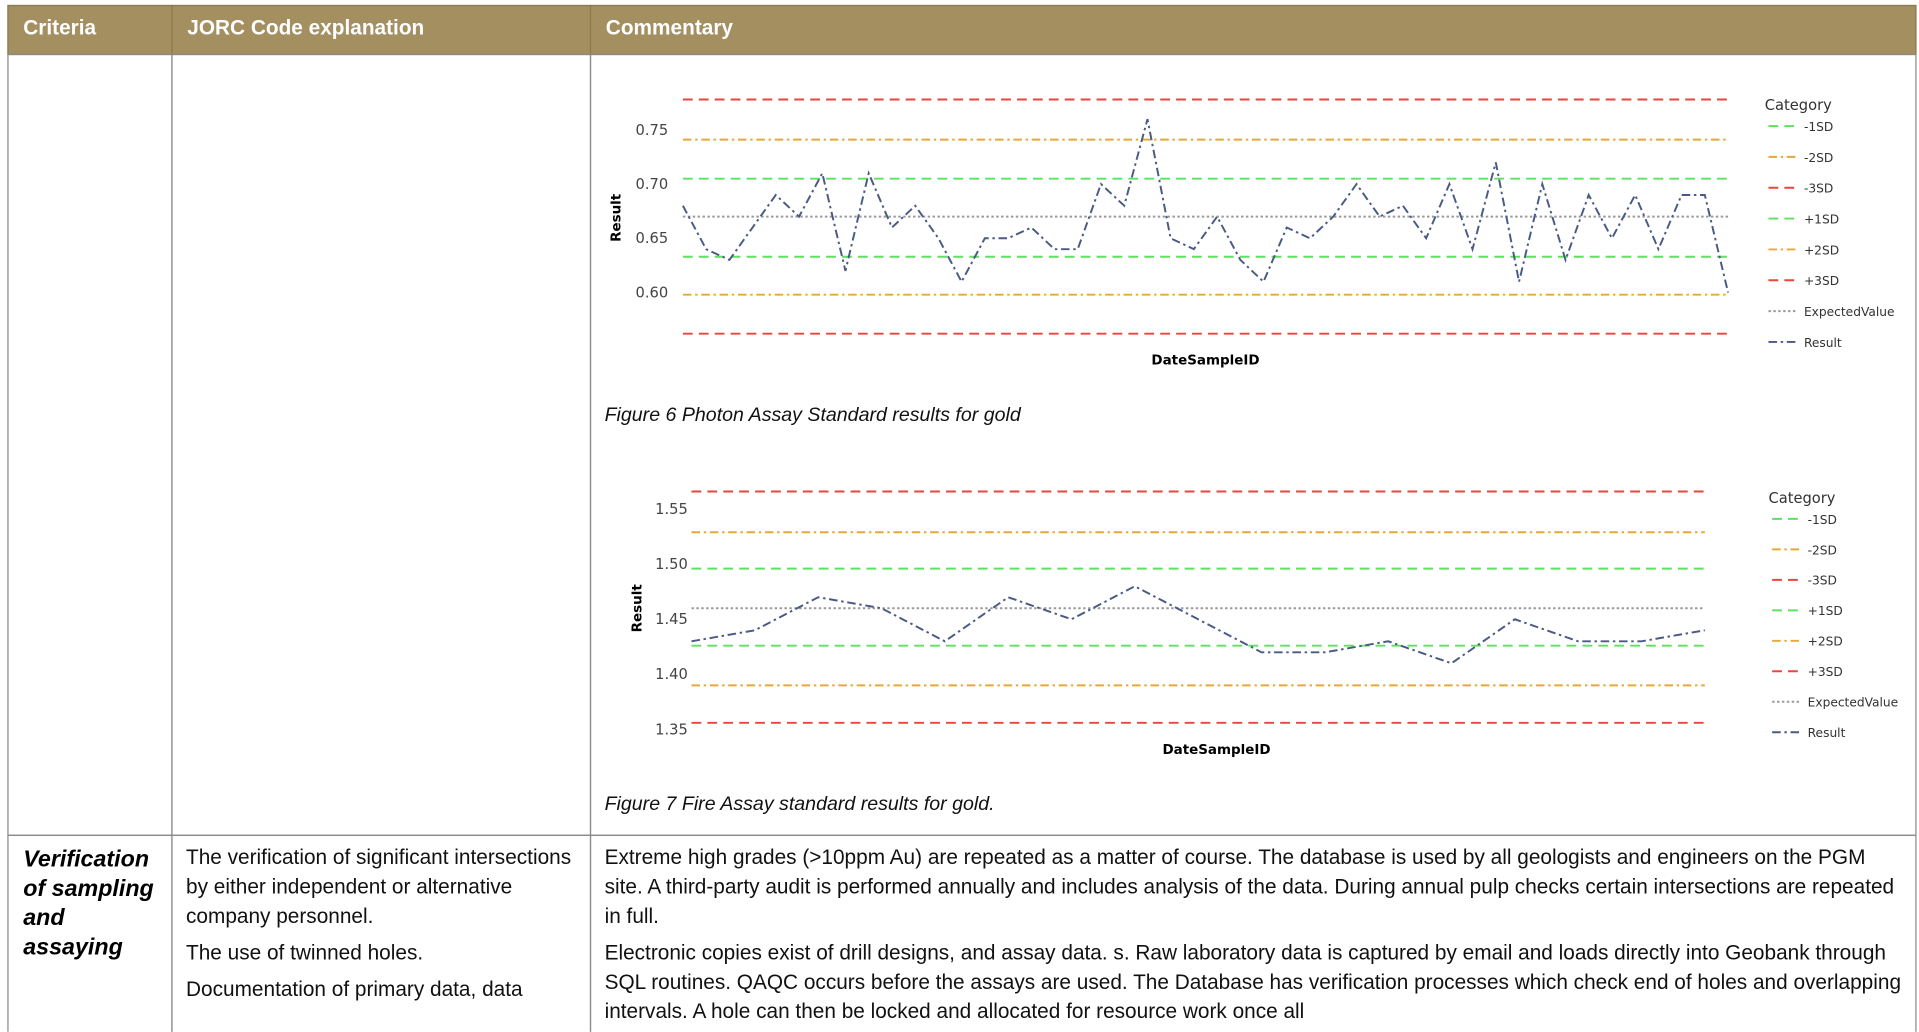 This screenshot has height=1032, width=1919. What do you see at coordinates (90, 30) in the screenshot?
I see `header-cell: Criteria` at bounding box center [90, 30].